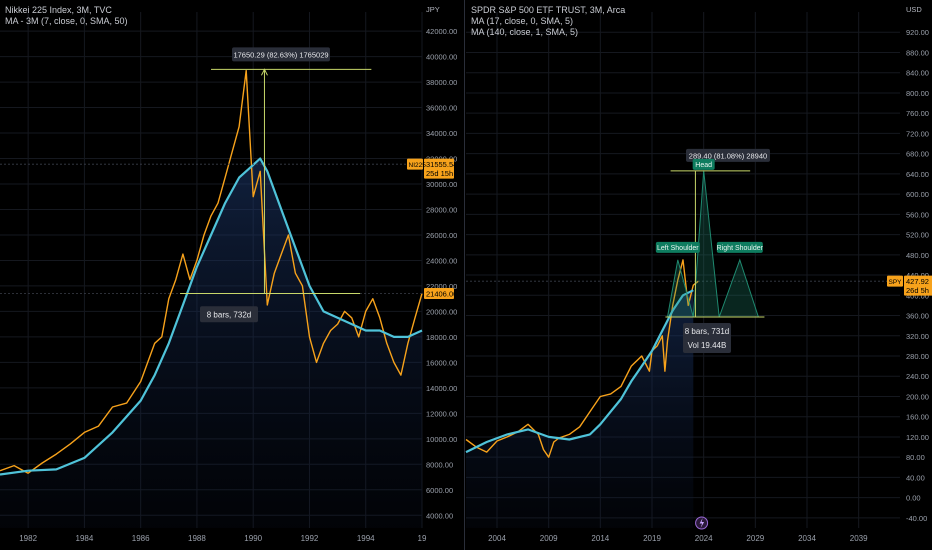 The width and height of the screenshot is (932, 550). Describe the element at coordinates (141, 538) in the screenshot. I see `x-tick-label: 1986` at that location.